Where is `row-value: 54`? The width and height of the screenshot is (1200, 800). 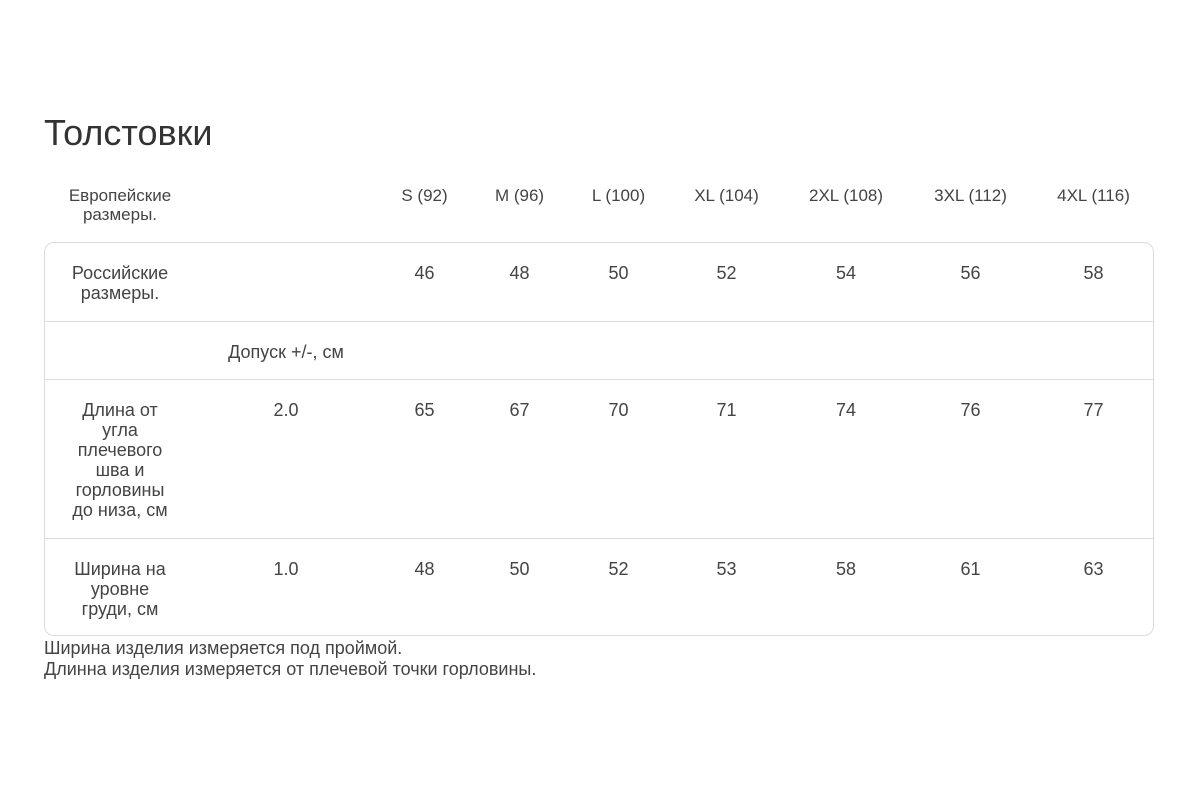
row-value: 54 is located at coordinates (846, 273).